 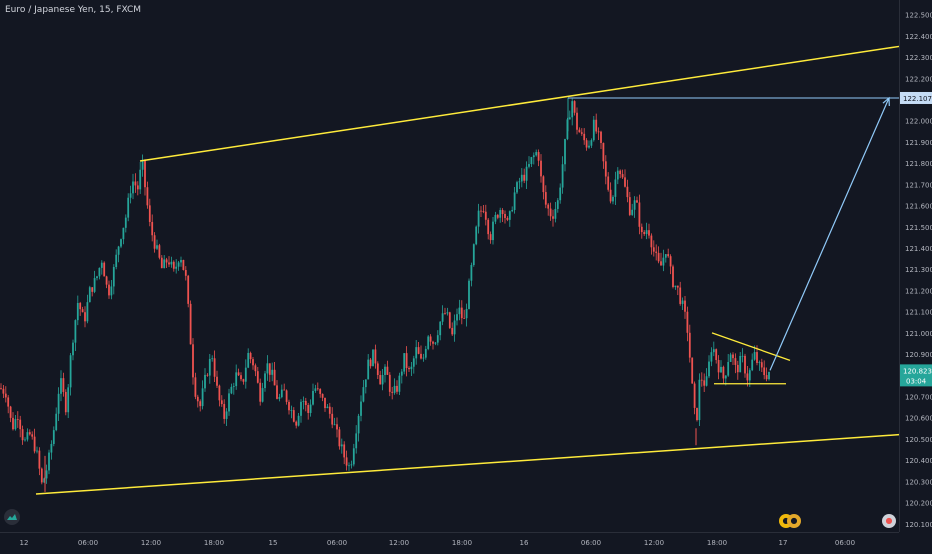 I want to click on x-tick-label: 15, so click(x=273, y=543).